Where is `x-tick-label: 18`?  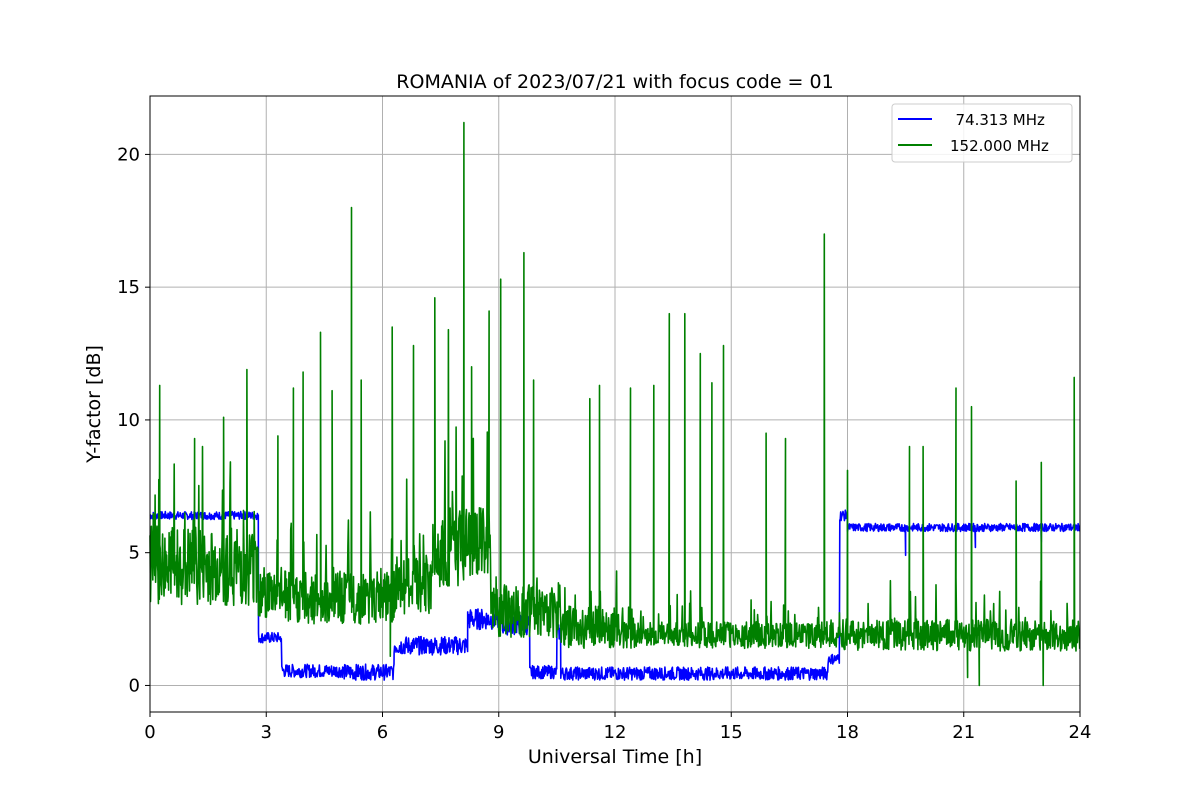 x-tick-label: 18 is located at coordinates (847, 732).